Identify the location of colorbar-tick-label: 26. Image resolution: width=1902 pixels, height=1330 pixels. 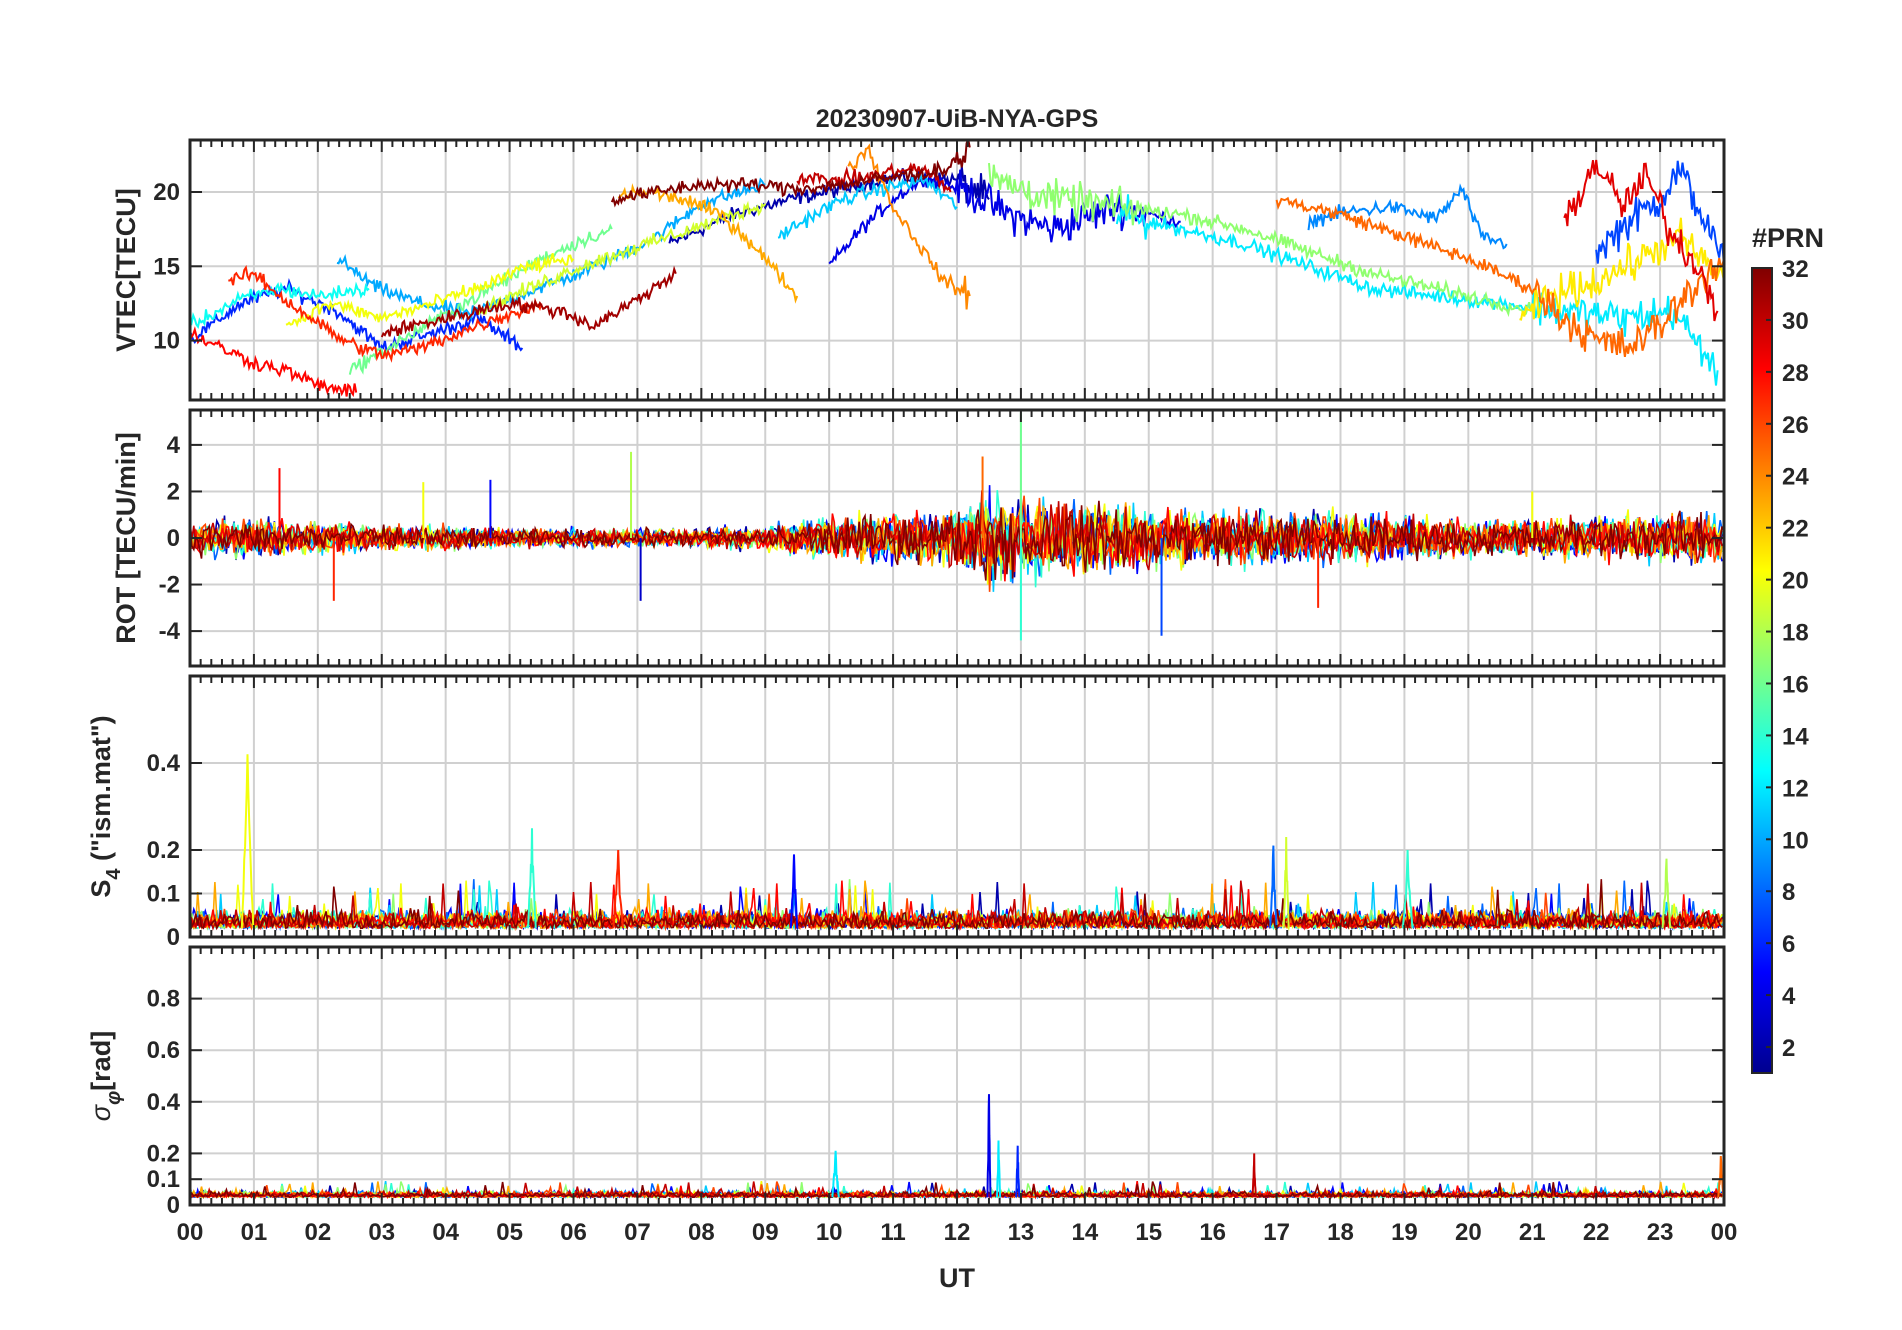
(1795, 425).